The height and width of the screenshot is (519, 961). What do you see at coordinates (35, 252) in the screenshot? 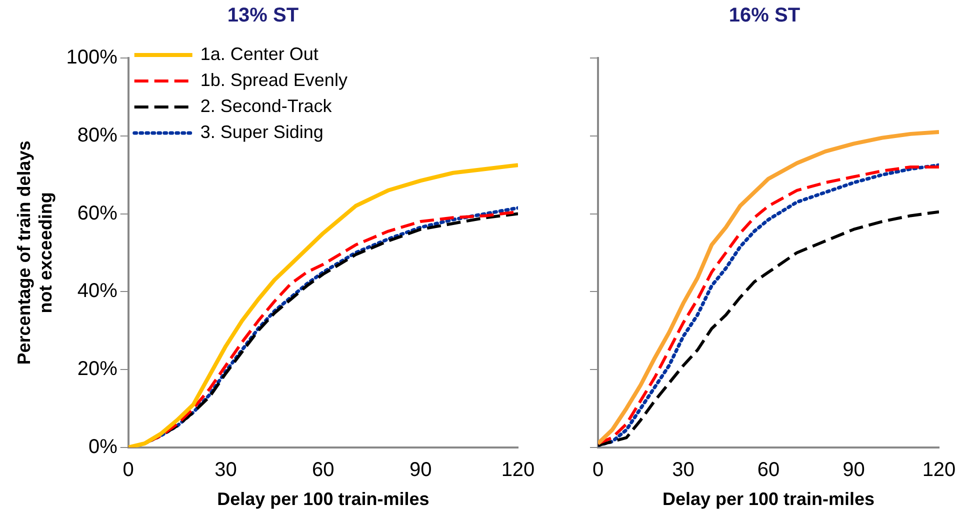
I see `y-axis-title: Percentage of train delays not exceeding` at bounding box center [35, 252].